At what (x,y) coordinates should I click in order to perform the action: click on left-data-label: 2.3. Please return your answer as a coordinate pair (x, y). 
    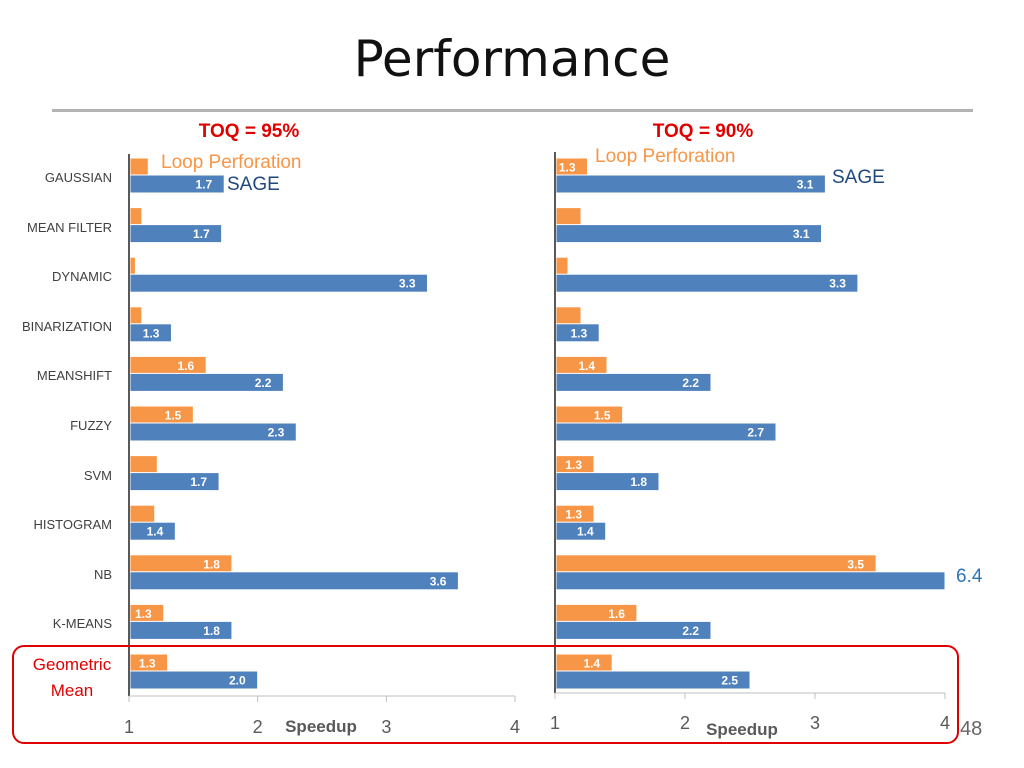
    Looking at the image, I should click on (276, 433).